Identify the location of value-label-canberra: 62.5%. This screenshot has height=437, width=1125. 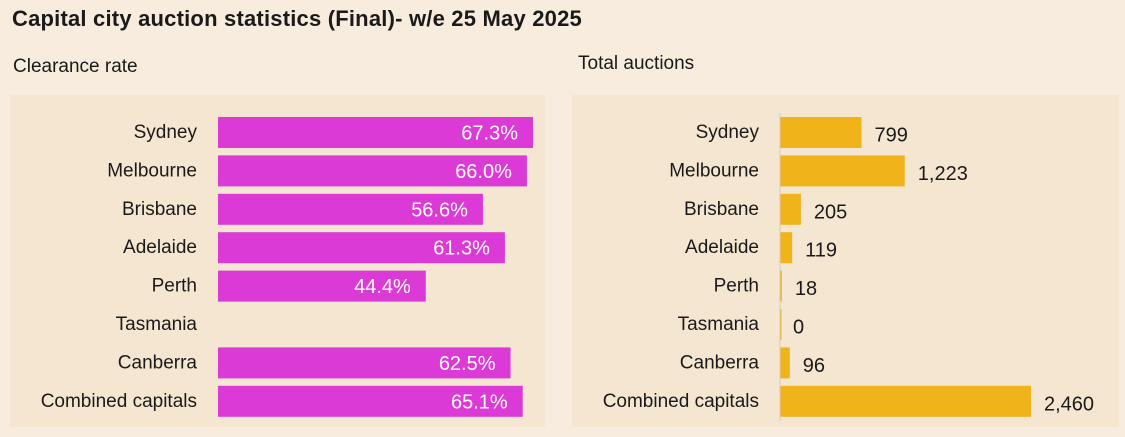
(467, 364).